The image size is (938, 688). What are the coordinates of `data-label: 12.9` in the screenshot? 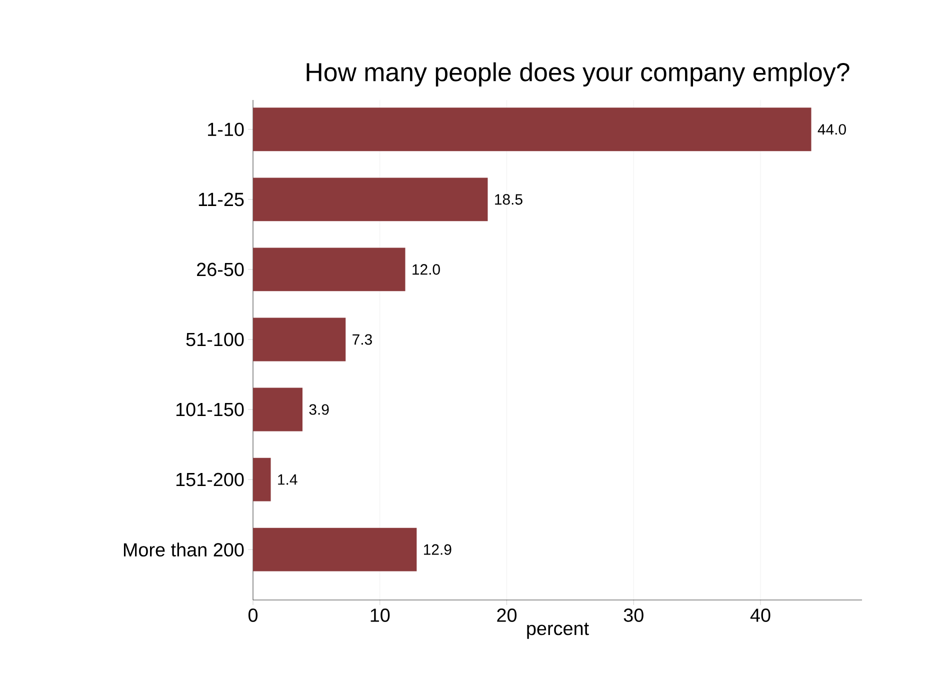 It's located at (438, 549).